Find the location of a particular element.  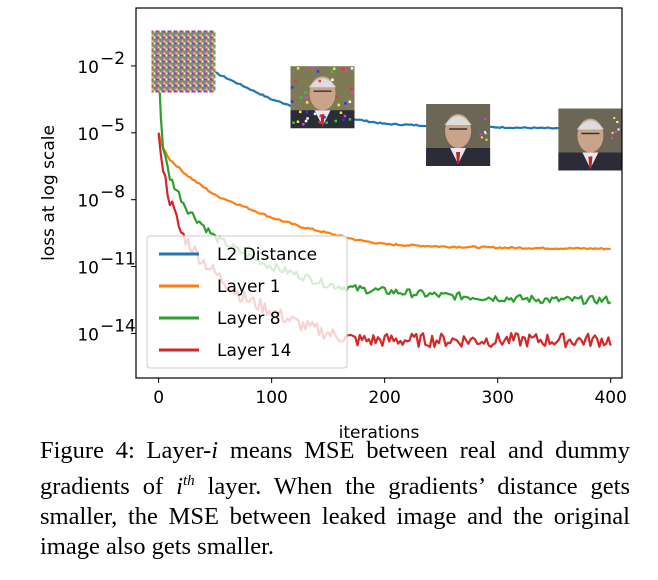

legend-label: Layer 1 is located at coordinates (249, 287).